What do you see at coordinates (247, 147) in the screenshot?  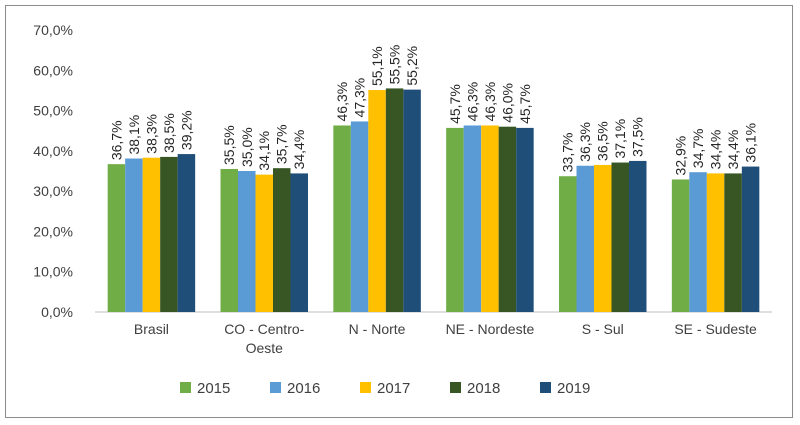 I see `data-label: 35,0%` at bounding box center [247, 147].